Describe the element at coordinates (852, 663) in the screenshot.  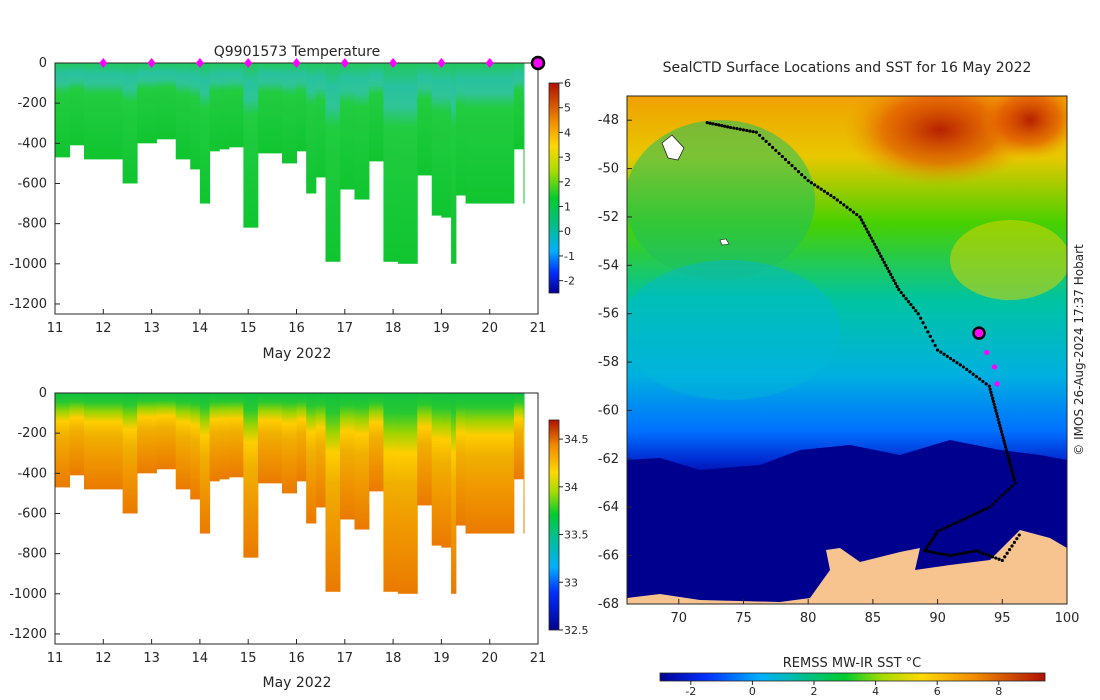
I see `sst-colorbar-label: REMSS MW-IR SST °C` at that location.